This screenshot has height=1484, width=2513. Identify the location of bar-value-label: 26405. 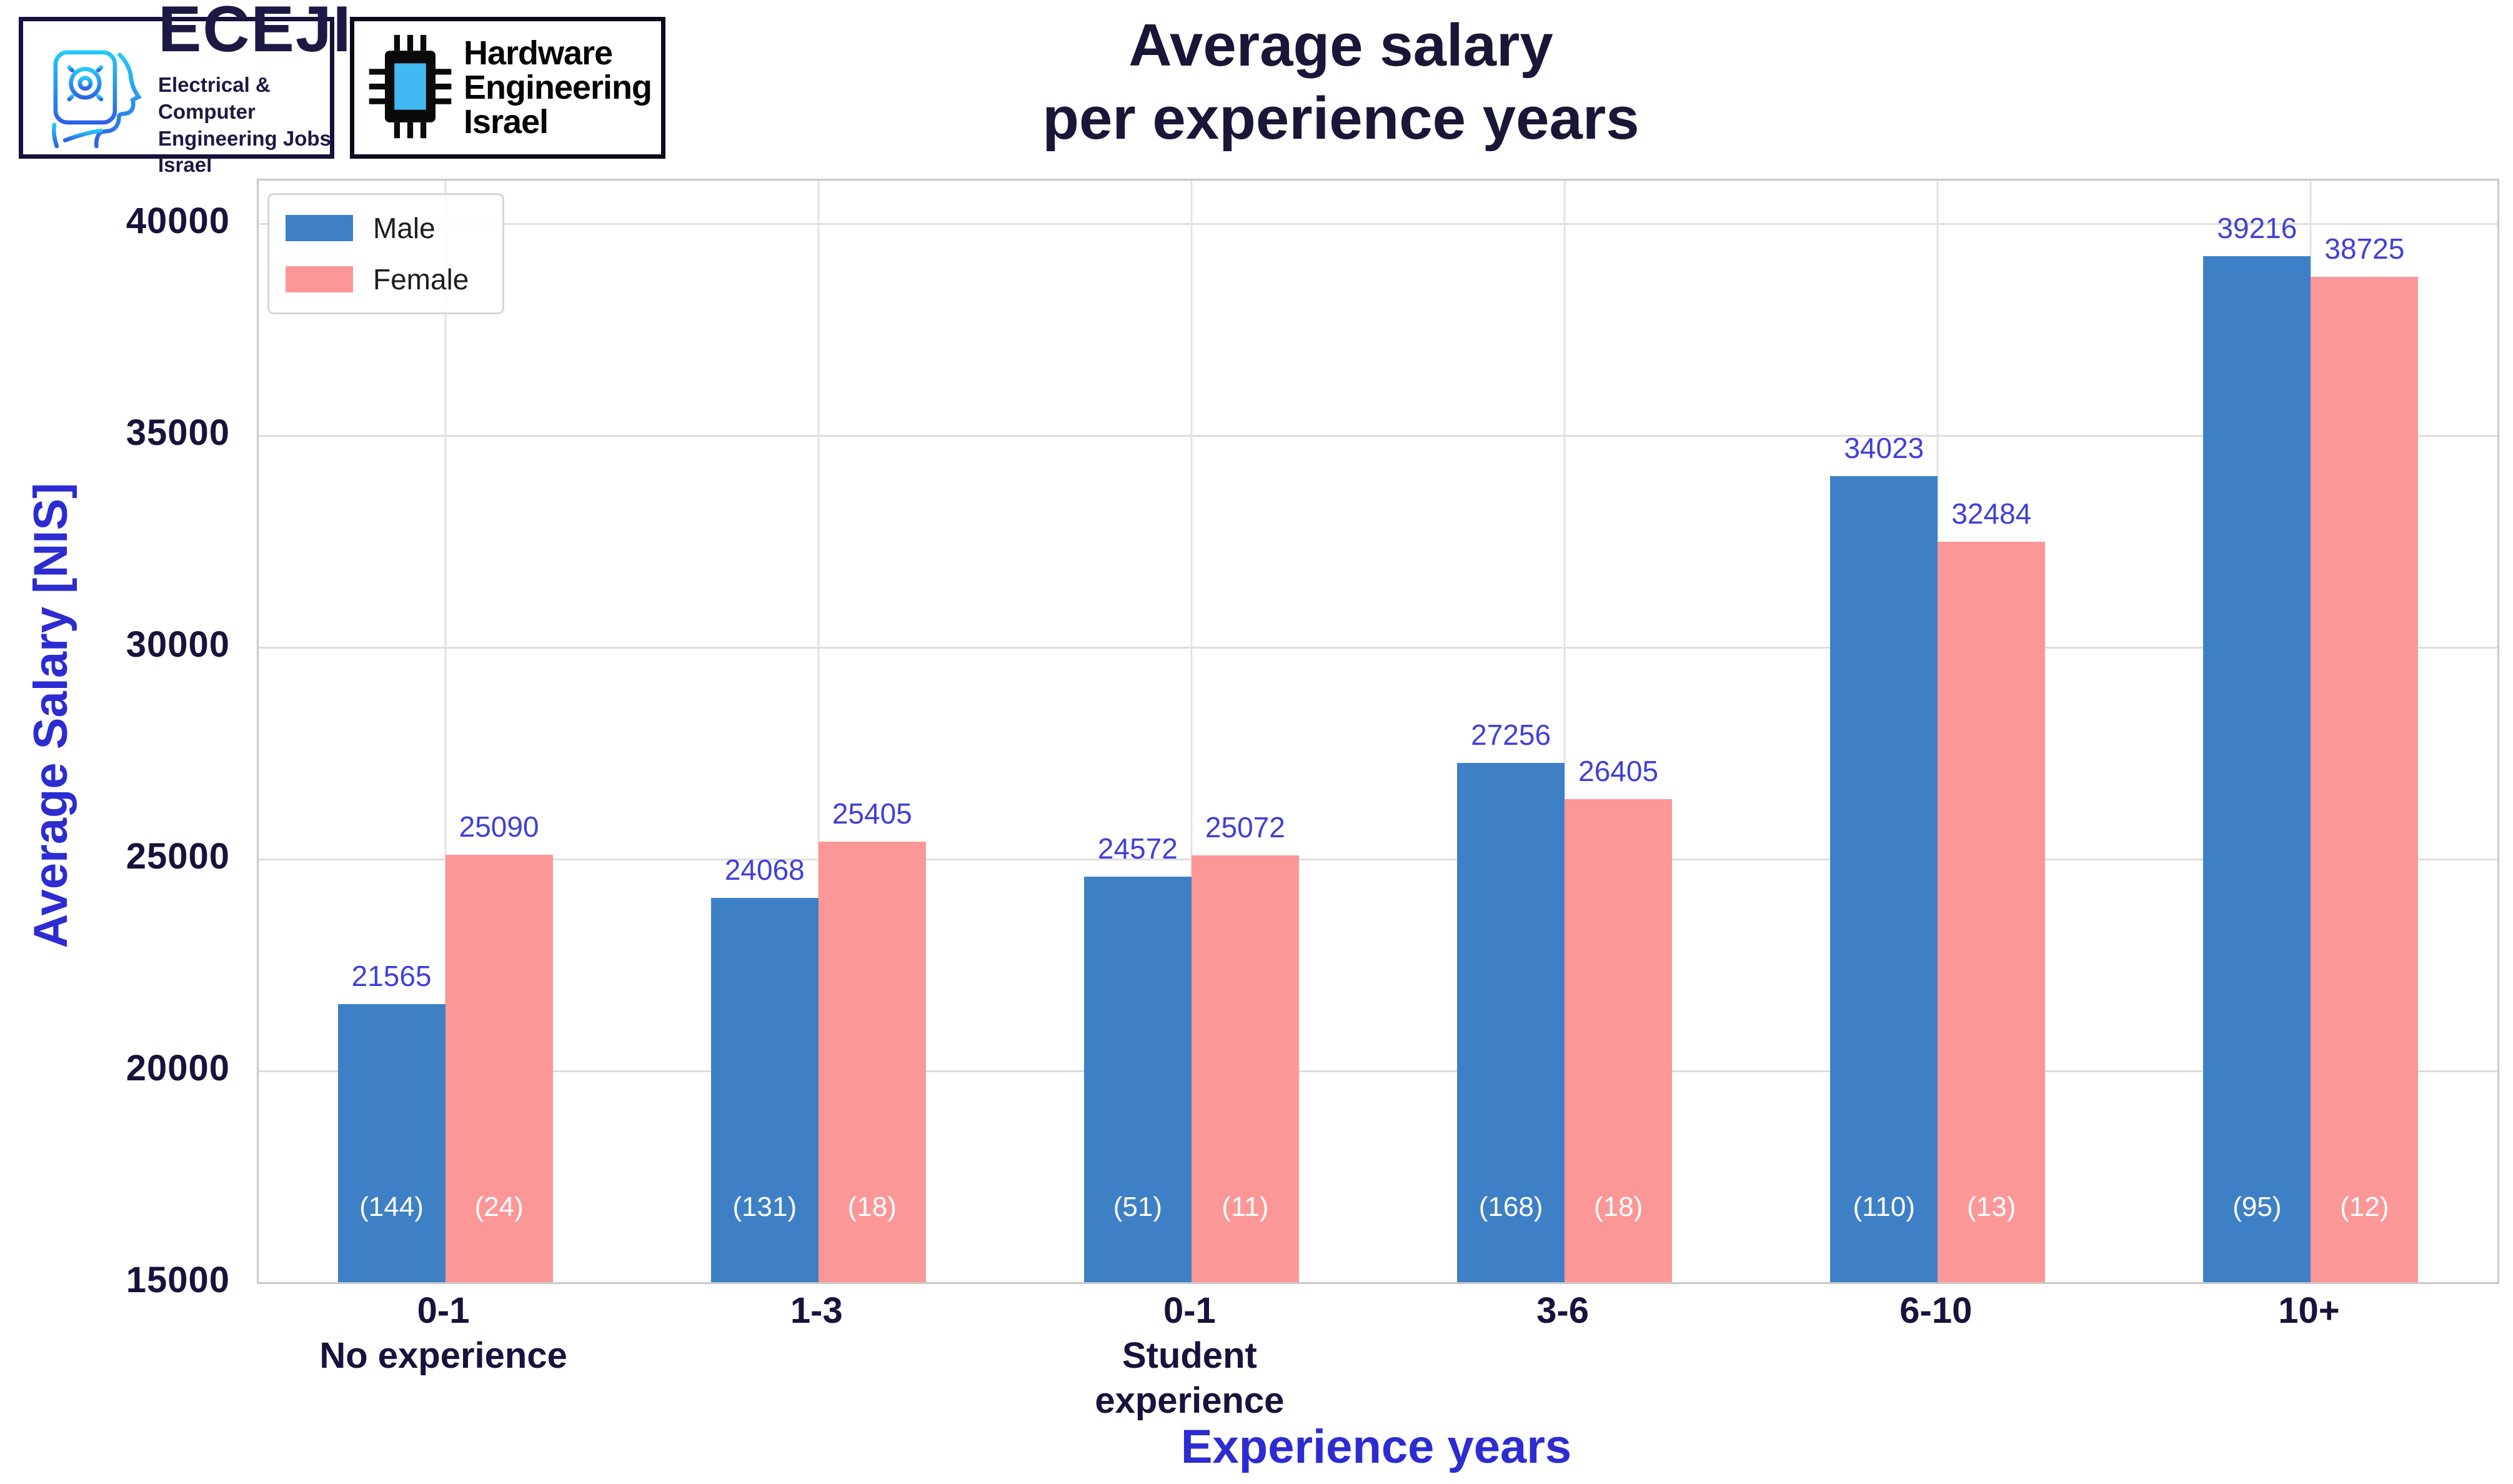
(1619, 770).